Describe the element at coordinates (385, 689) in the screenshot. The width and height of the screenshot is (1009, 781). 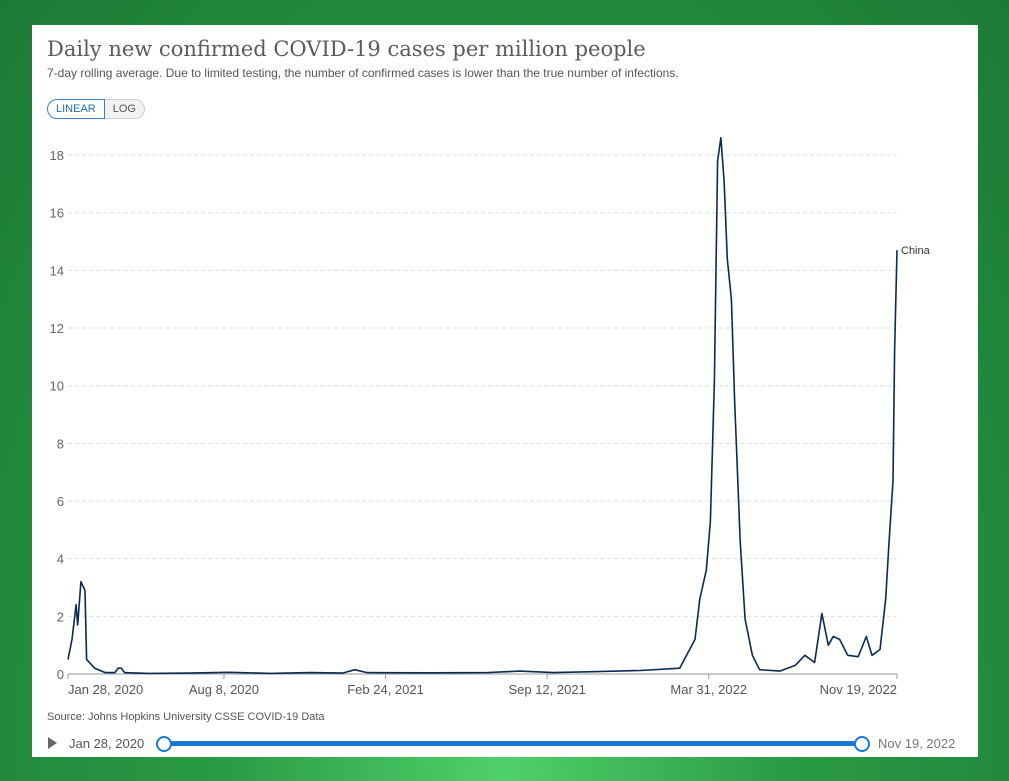
I see `x-tick-label: Feb 24, 2021` at that location.